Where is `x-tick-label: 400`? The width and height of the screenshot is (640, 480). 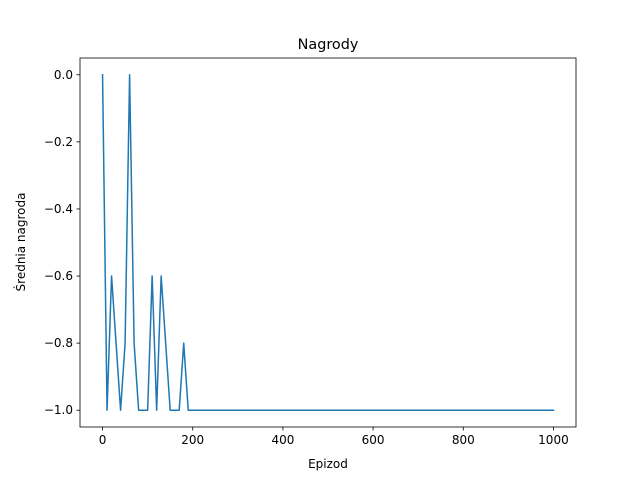 x-tick-label: 400 is located at coordinates (282, 440).